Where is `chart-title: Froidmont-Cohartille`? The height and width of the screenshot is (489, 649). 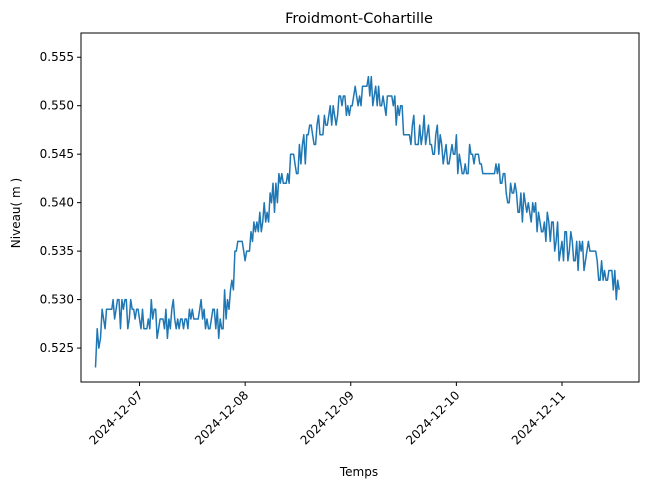
chart-title: Froidmont-Cohartille is located at coordinates (359, 19).